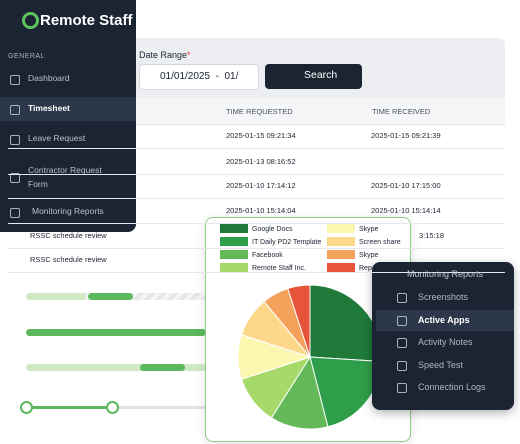 This screenshot has width=520, height=444. What do you see at coordinates (68, 211) in the screenshot?
I see `sidebar-item: Monitoring Reports` at bounding box center [68, 211].